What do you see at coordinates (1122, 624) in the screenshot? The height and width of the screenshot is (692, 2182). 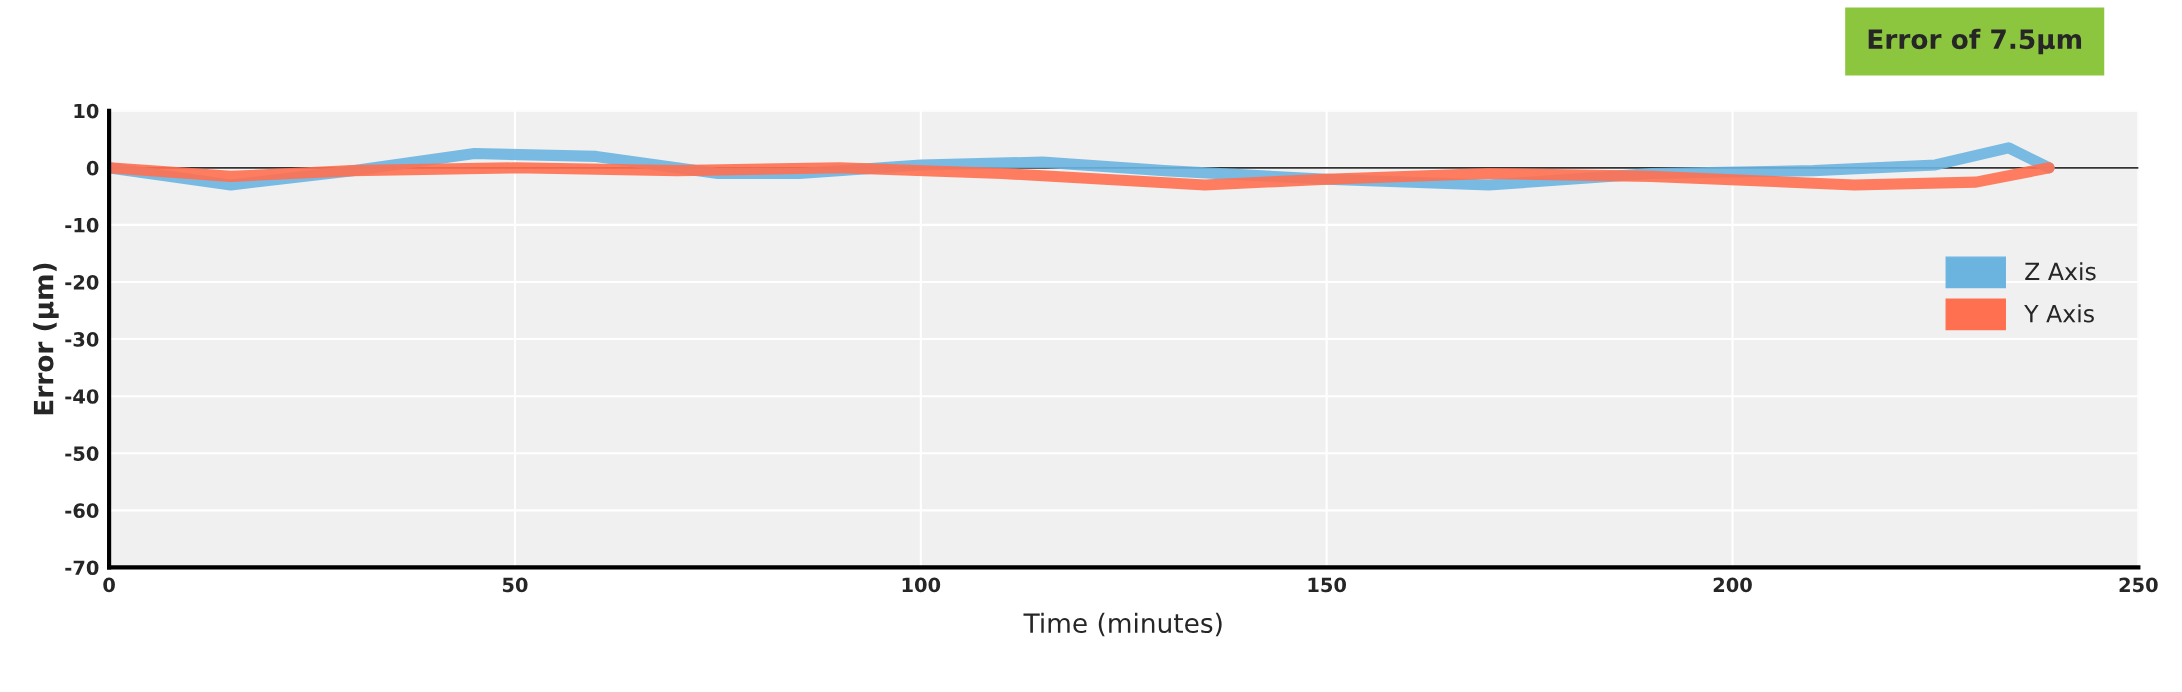 I see `x-axis-title: Time (minutes)` at bounding box center [1122, 624].